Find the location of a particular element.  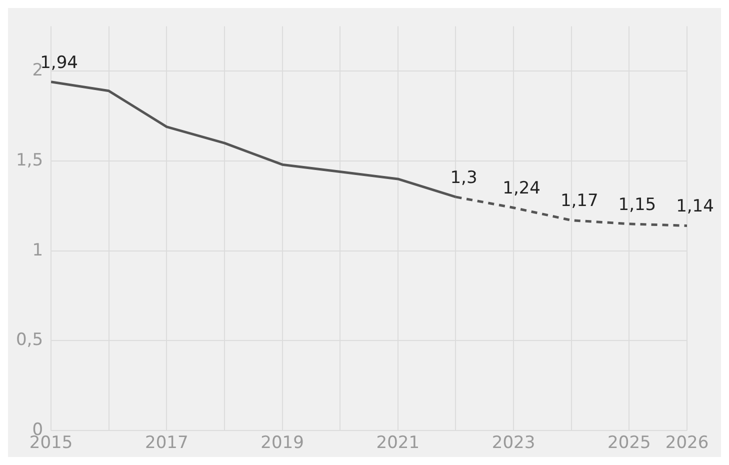

x-tick-label: 2019 is located at coordinates (282, 443).